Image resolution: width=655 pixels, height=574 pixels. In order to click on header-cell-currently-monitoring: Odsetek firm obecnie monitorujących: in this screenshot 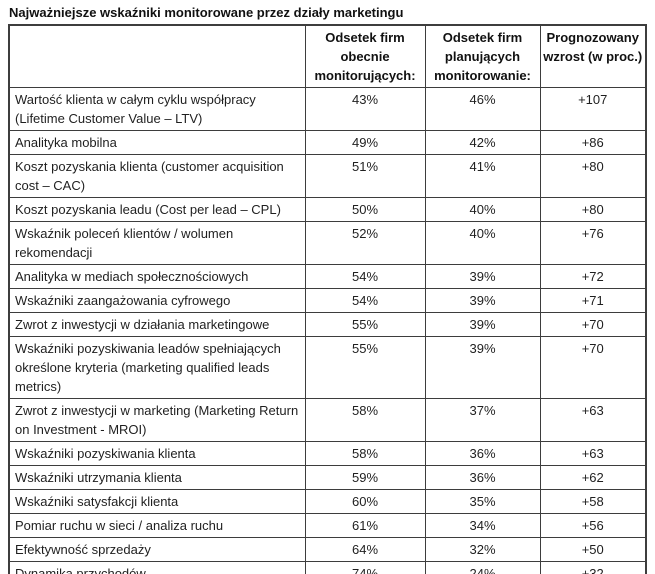, I will do `click(365, 56)`.